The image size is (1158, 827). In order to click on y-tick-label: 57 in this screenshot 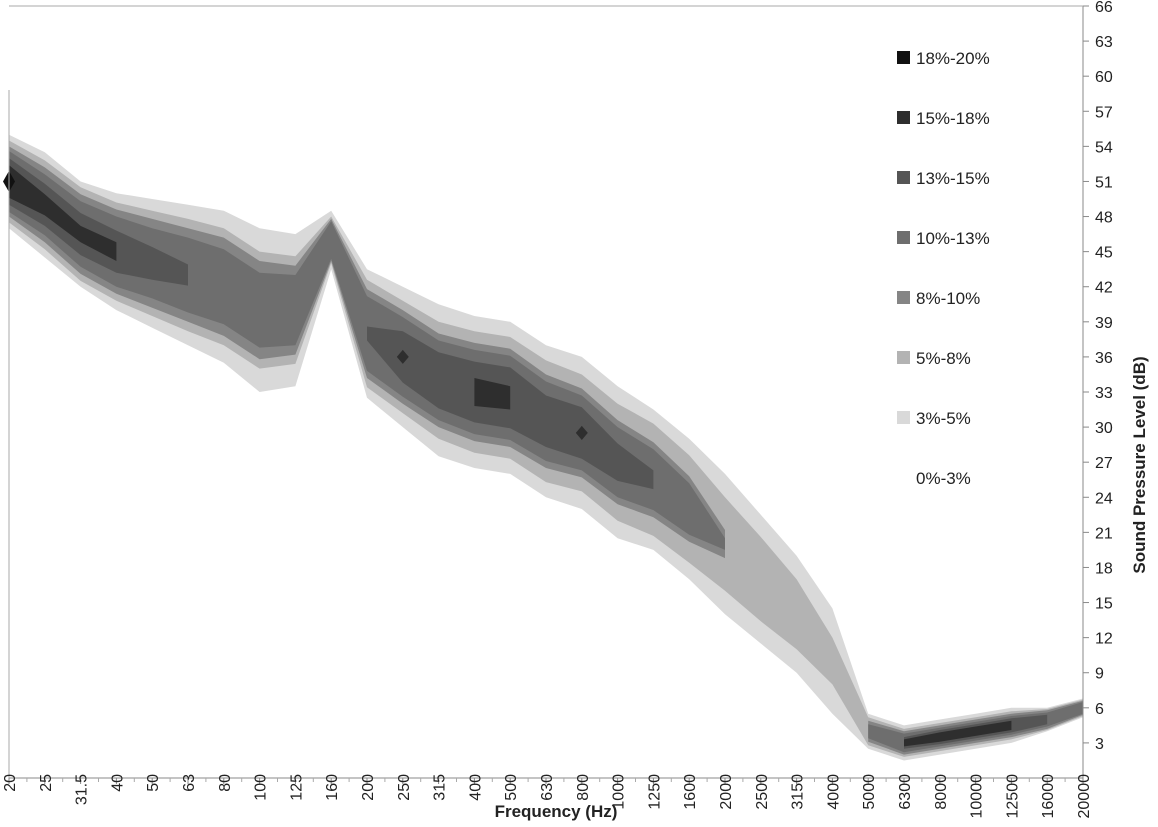, I will do `click(1104, 112)`.